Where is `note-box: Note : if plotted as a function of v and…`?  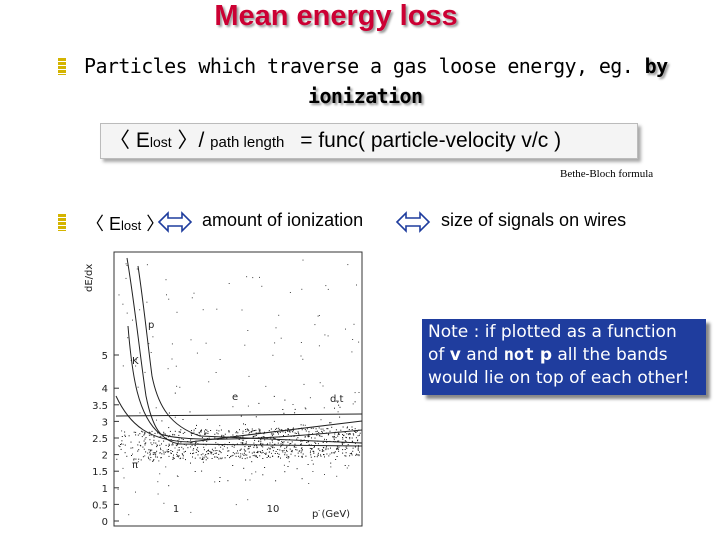 note-box: Note : if plotted as a function of v and… is located at coordinates (564, 357).